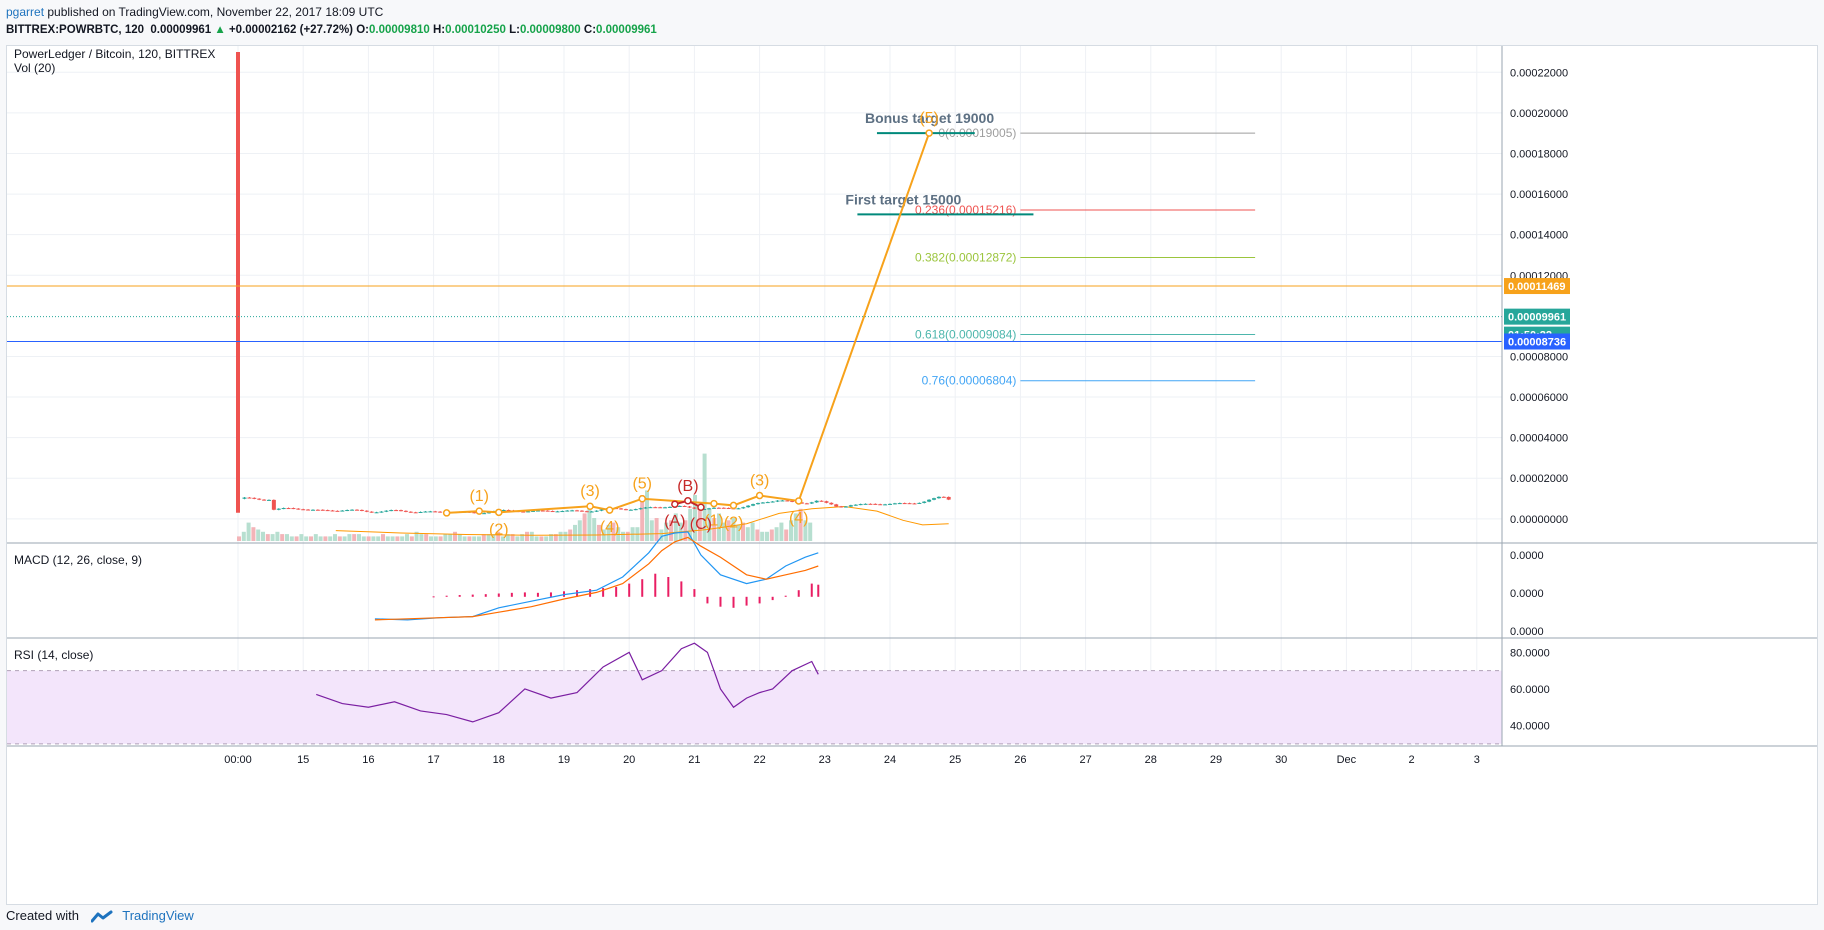 The height and width of the screenshot is (930, 1824). I want to click on tradingview-logo-icon, so click(101, 916).